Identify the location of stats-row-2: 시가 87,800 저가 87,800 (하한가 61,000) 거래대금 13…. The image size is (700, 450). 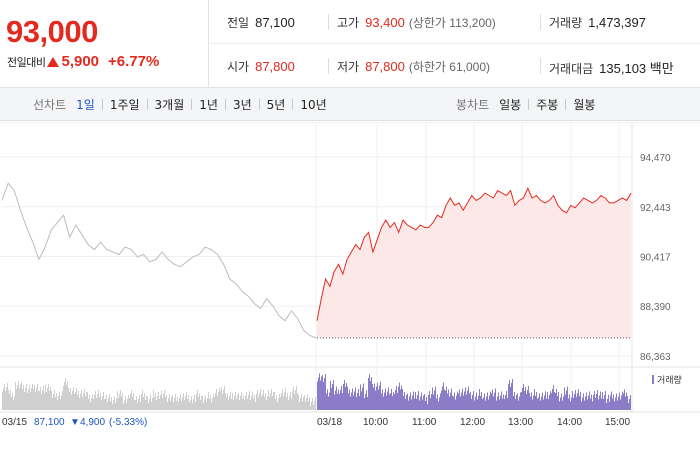
(455, 66).